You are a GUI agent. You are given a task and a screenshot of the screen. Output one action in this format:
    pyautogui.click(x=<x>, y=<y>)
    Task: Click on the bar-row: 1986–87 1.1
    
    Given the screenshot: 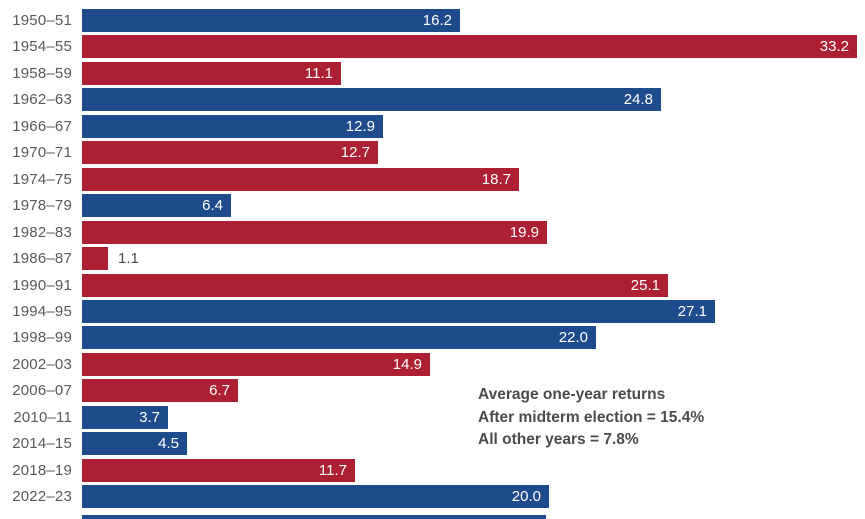 What is the action you would take?
    pyautogui.click(x=432, y=259)
    